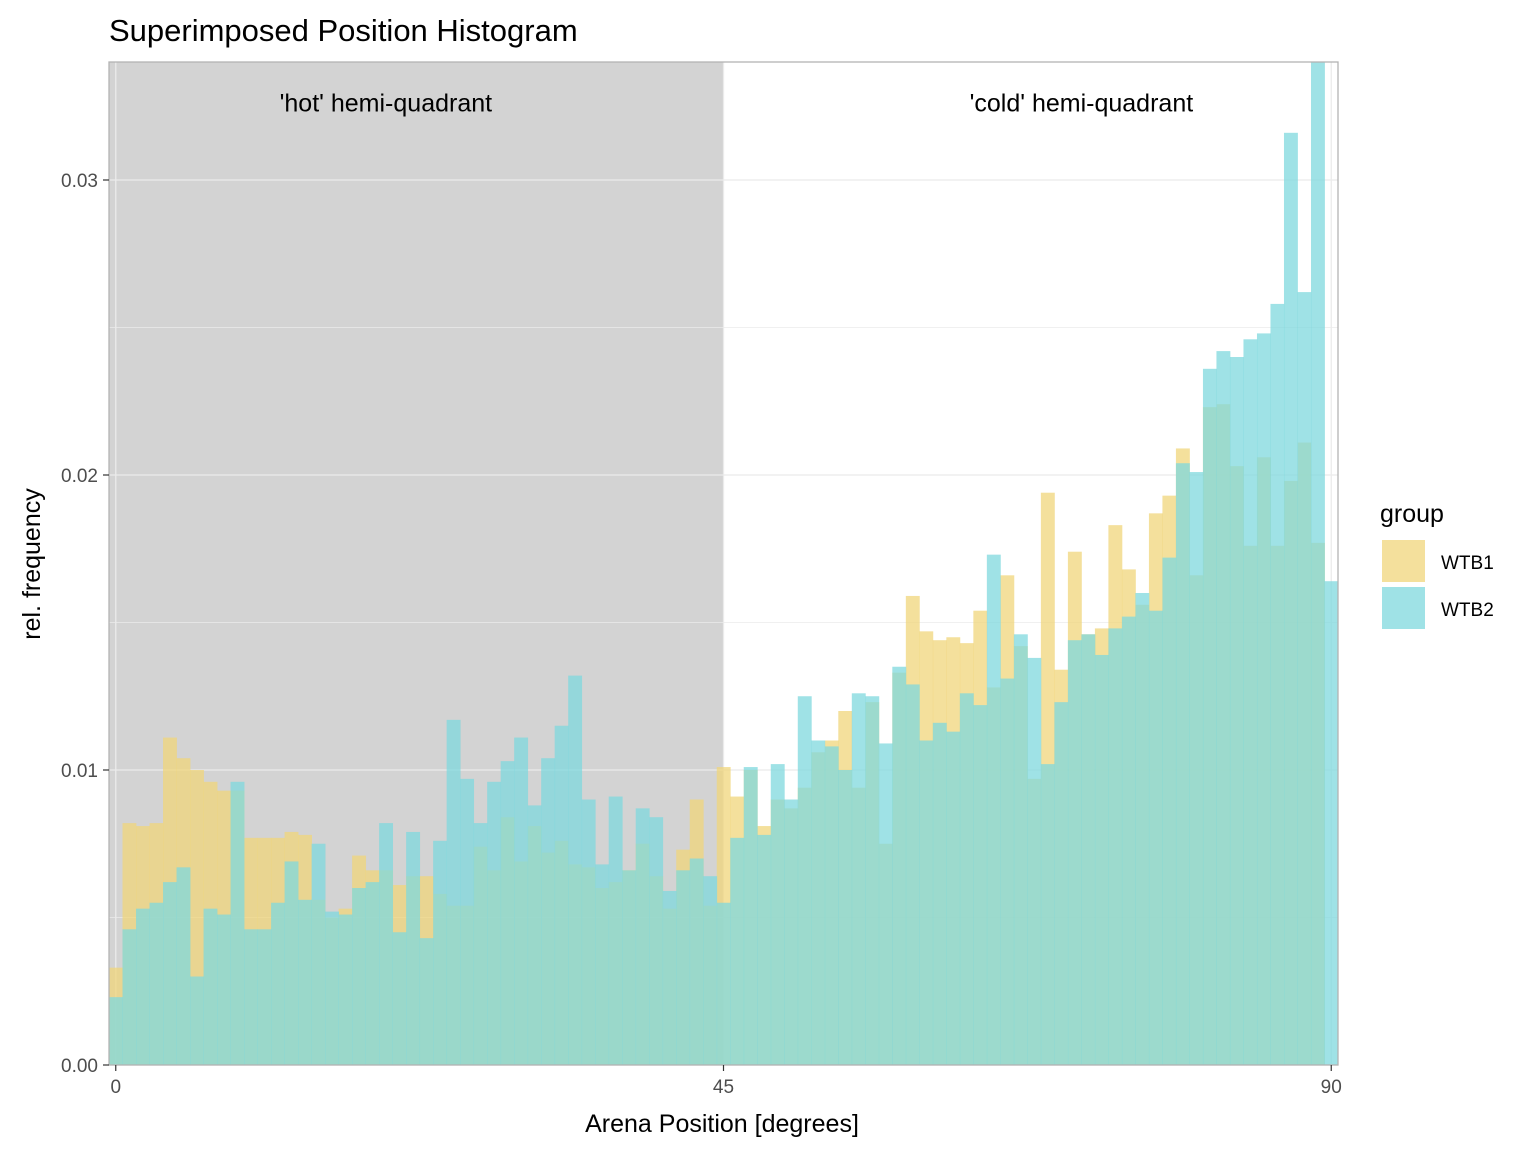  I want to click on y-axis-title: rel. frequency, so click(32, 564).